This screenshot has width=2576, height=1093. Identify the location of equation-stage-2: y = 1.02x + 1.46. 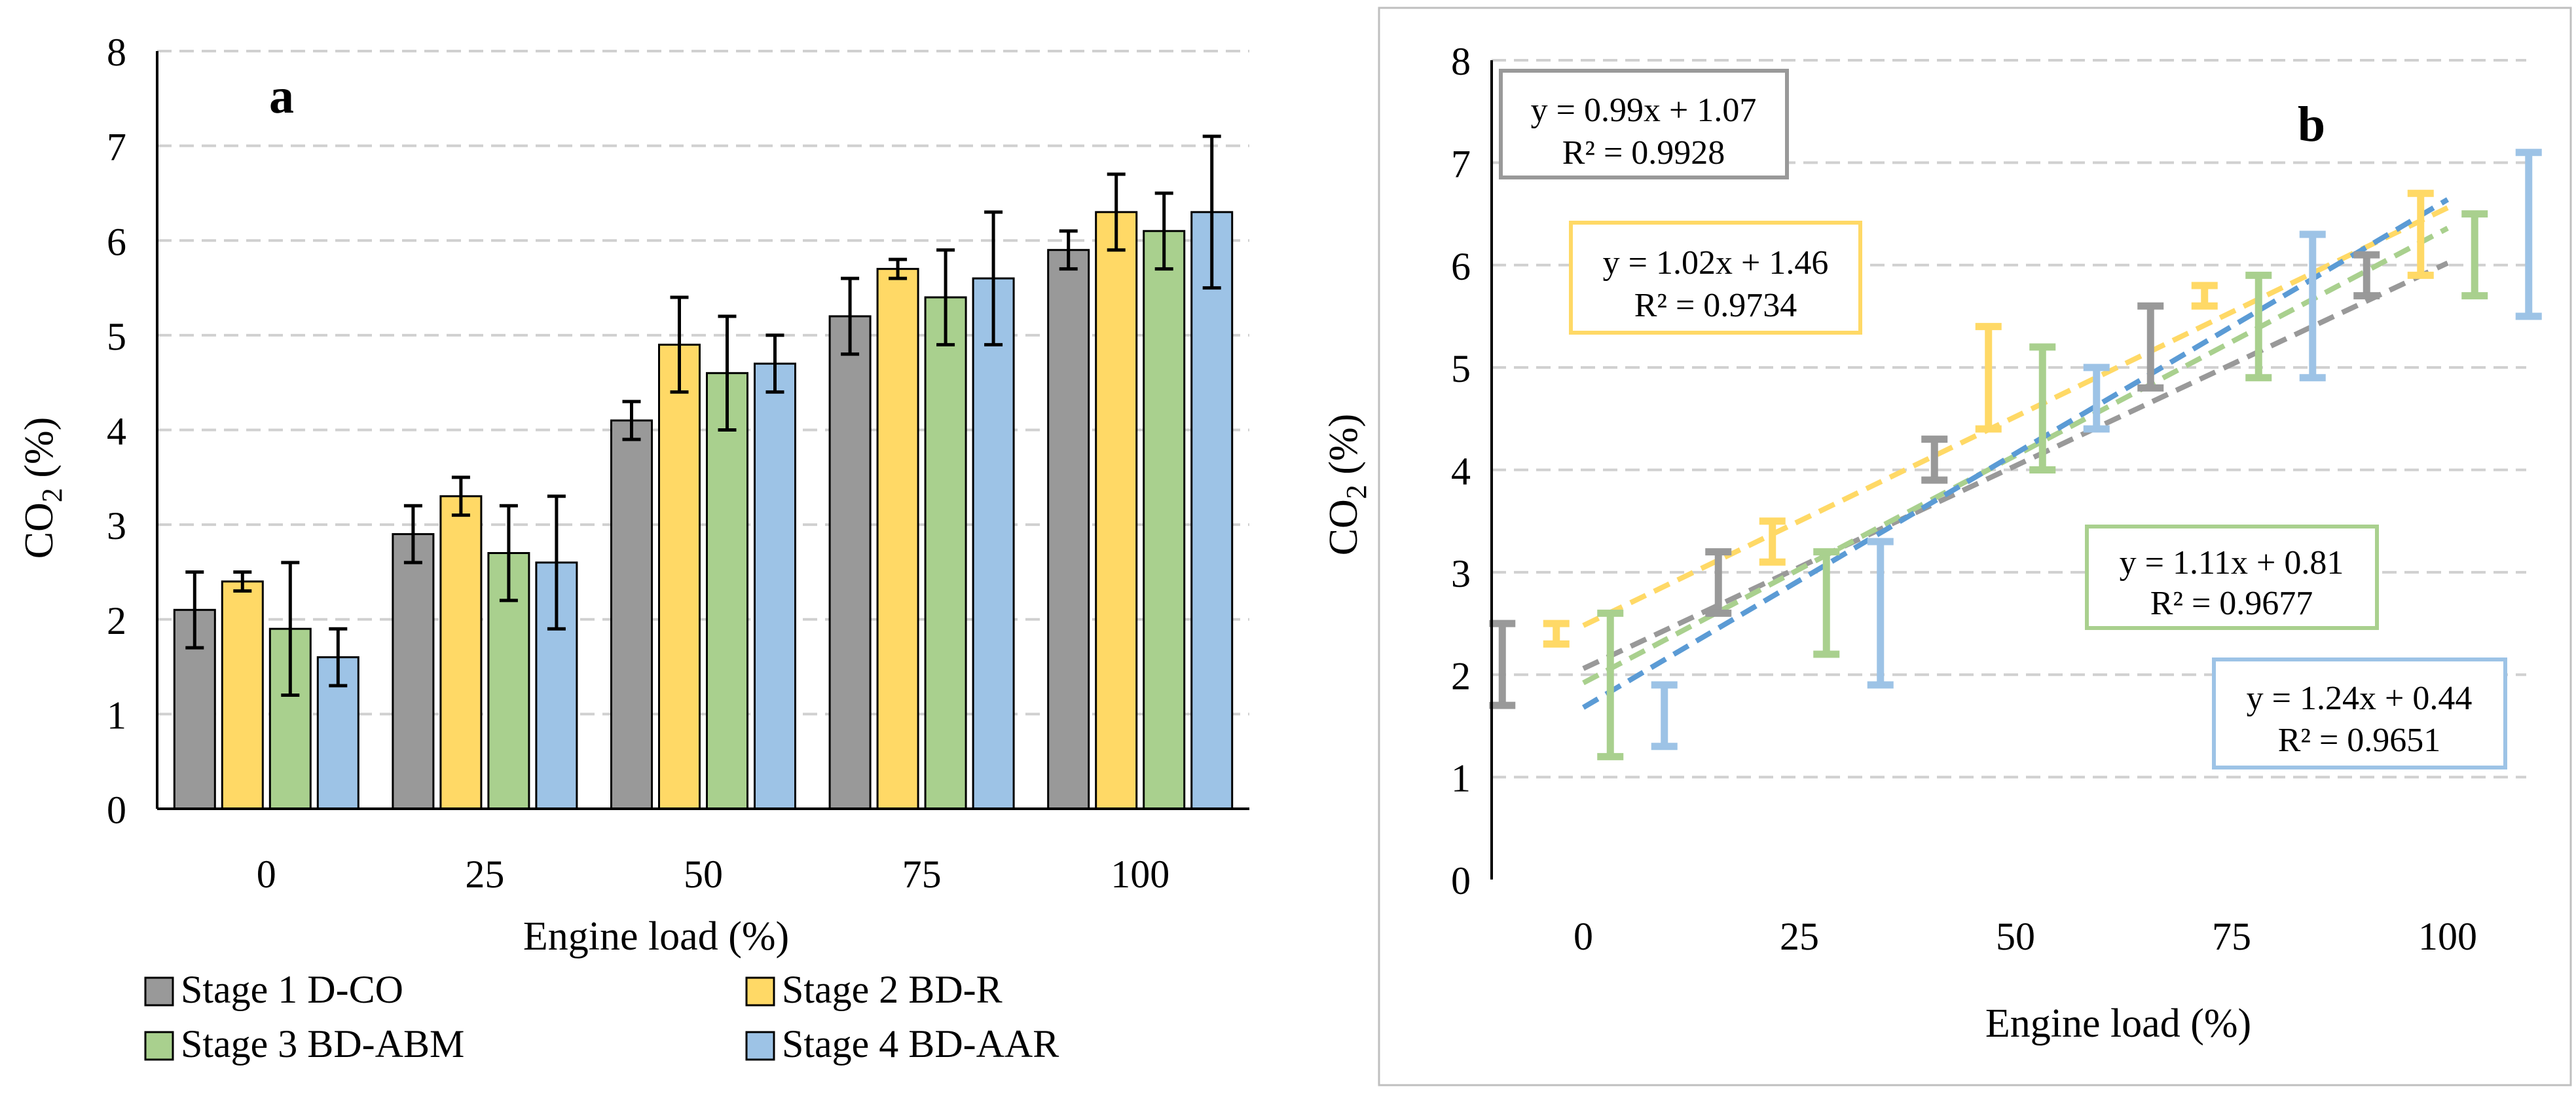
(1716, 263).